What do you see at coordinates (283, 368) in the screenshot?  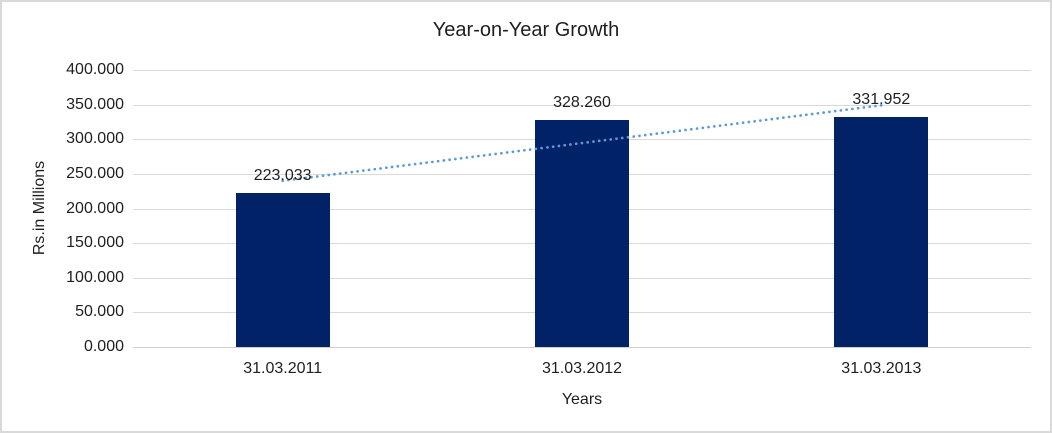 I see `x-tick-label: 31.03.2011` at bounding box center [283, 368].